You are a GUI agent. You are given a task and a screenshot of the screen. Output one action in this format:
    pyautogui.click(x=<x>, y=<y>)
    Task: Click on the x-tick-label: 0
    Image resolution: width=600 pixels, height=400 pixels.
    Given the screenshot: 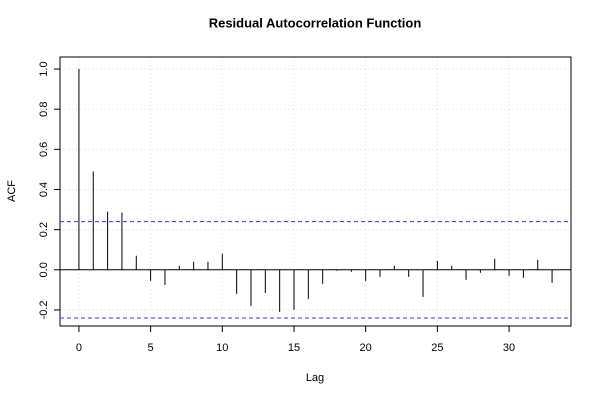 What is the action you would take?
    pyautogui.click(x=79, y=348)
    